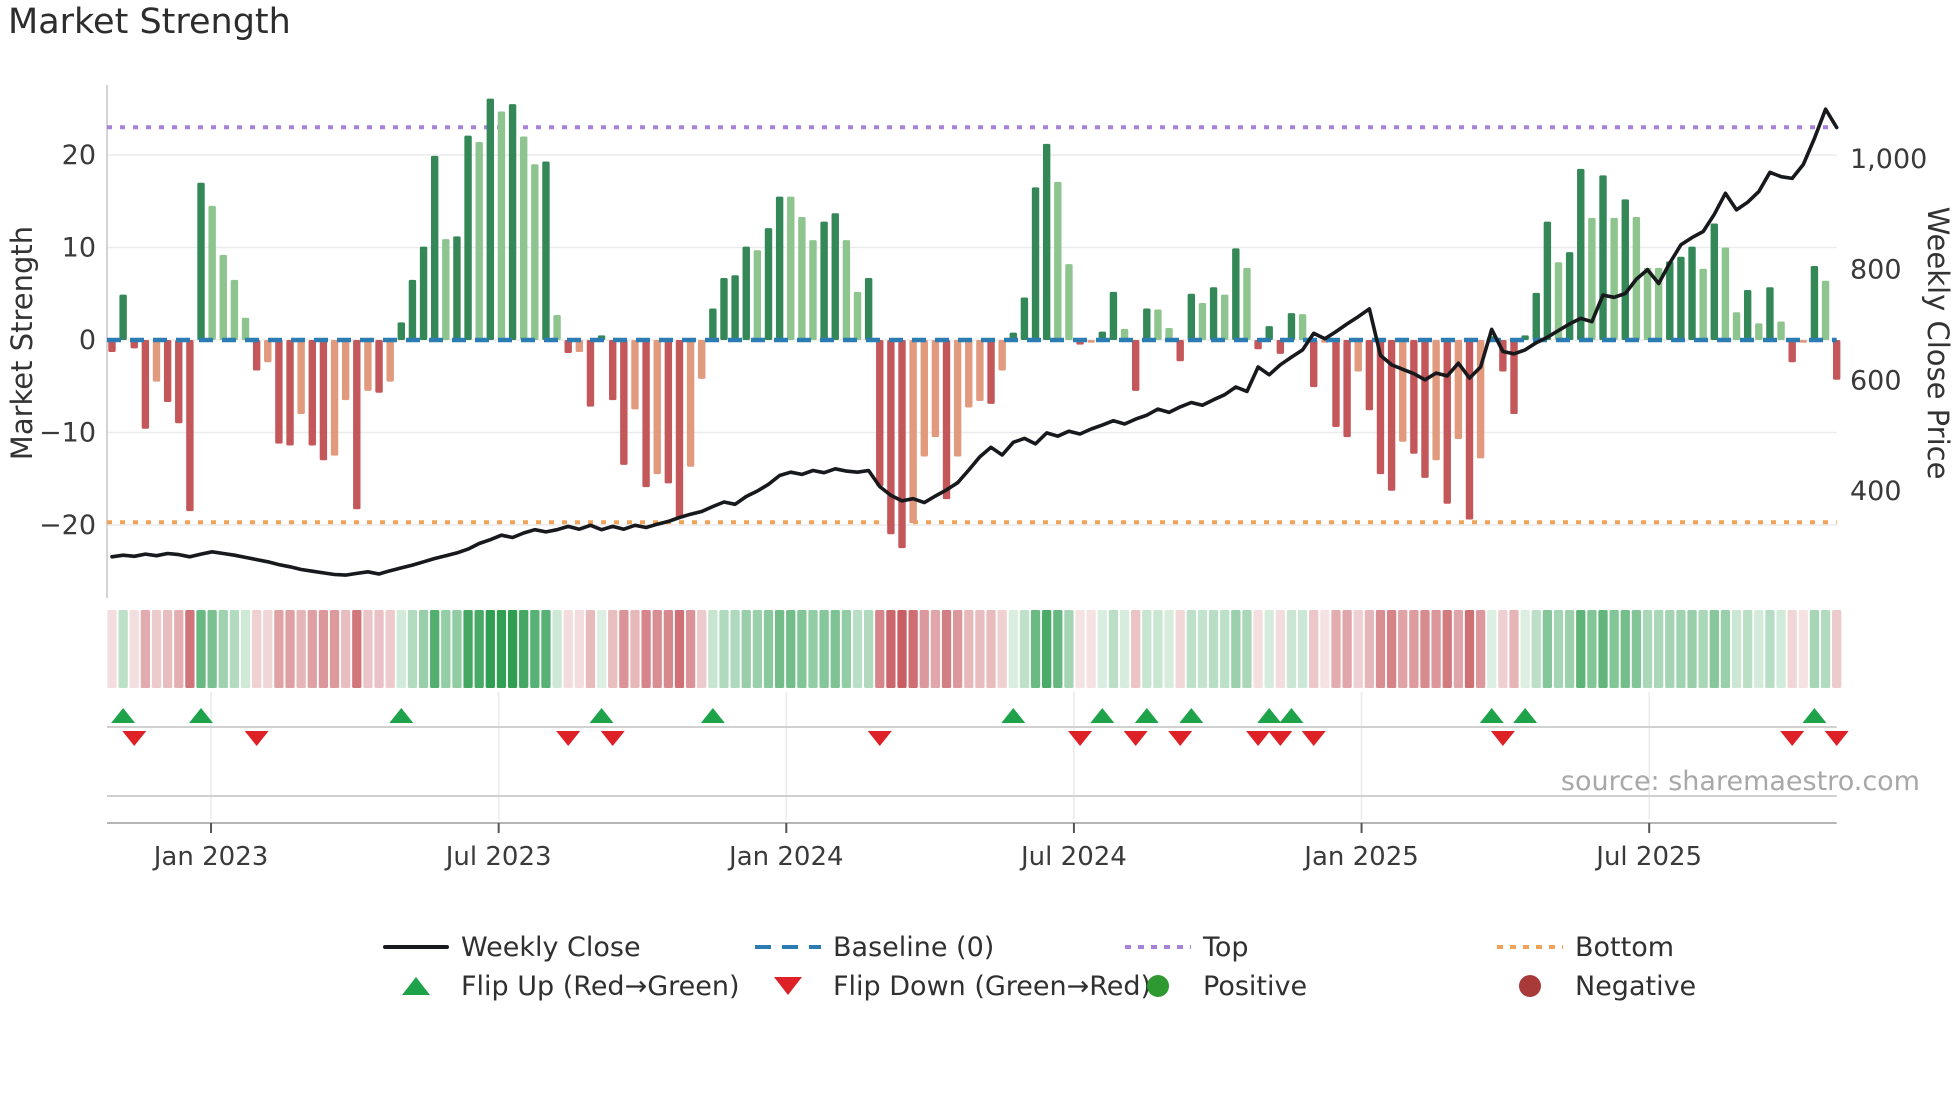 The image size is (1960, 1102). What do you see at coordinates (416, 947) in the screenshot?
I see `weekly-close-icon` at bounding box center [416, 947].